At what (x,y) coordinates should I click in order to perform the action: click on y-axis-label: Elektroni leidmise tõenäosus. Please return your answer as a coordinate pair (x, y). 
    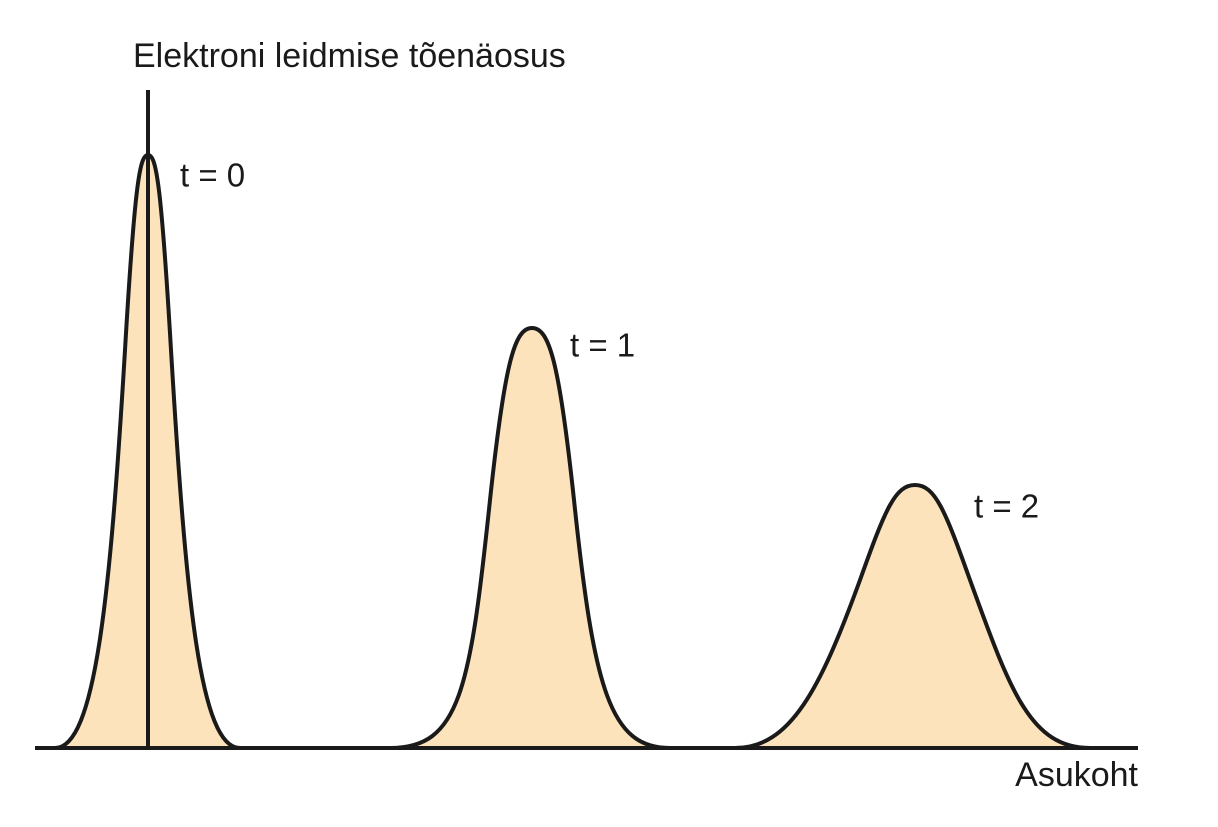
    Looking at the image, I should click on (349, 56).